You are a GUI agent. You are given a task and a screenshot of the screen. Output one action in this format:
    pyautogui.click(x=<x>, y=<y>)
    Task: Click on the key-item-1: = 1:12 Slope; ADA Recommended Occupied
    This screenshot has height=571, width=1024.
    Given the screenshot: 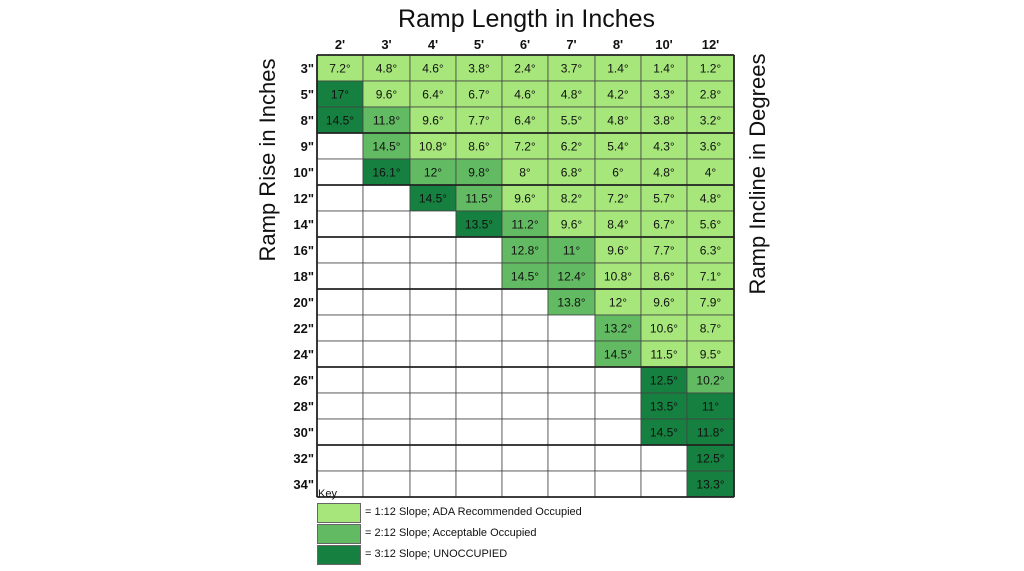 What is the action you would take?
    pyautogui.click(x=477, y=513)
    